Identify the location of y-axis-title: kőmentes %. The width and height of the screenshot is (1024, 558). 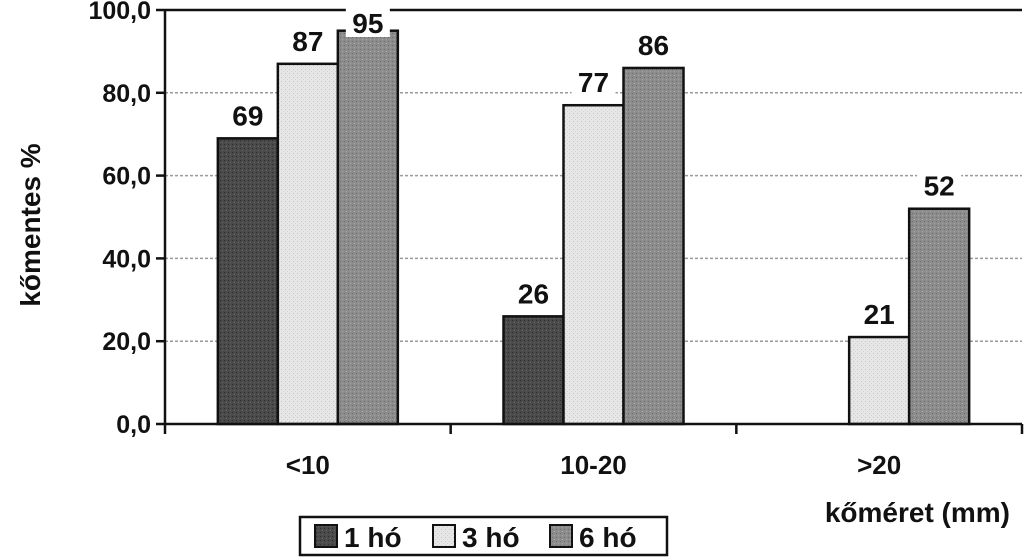
(30, 224).